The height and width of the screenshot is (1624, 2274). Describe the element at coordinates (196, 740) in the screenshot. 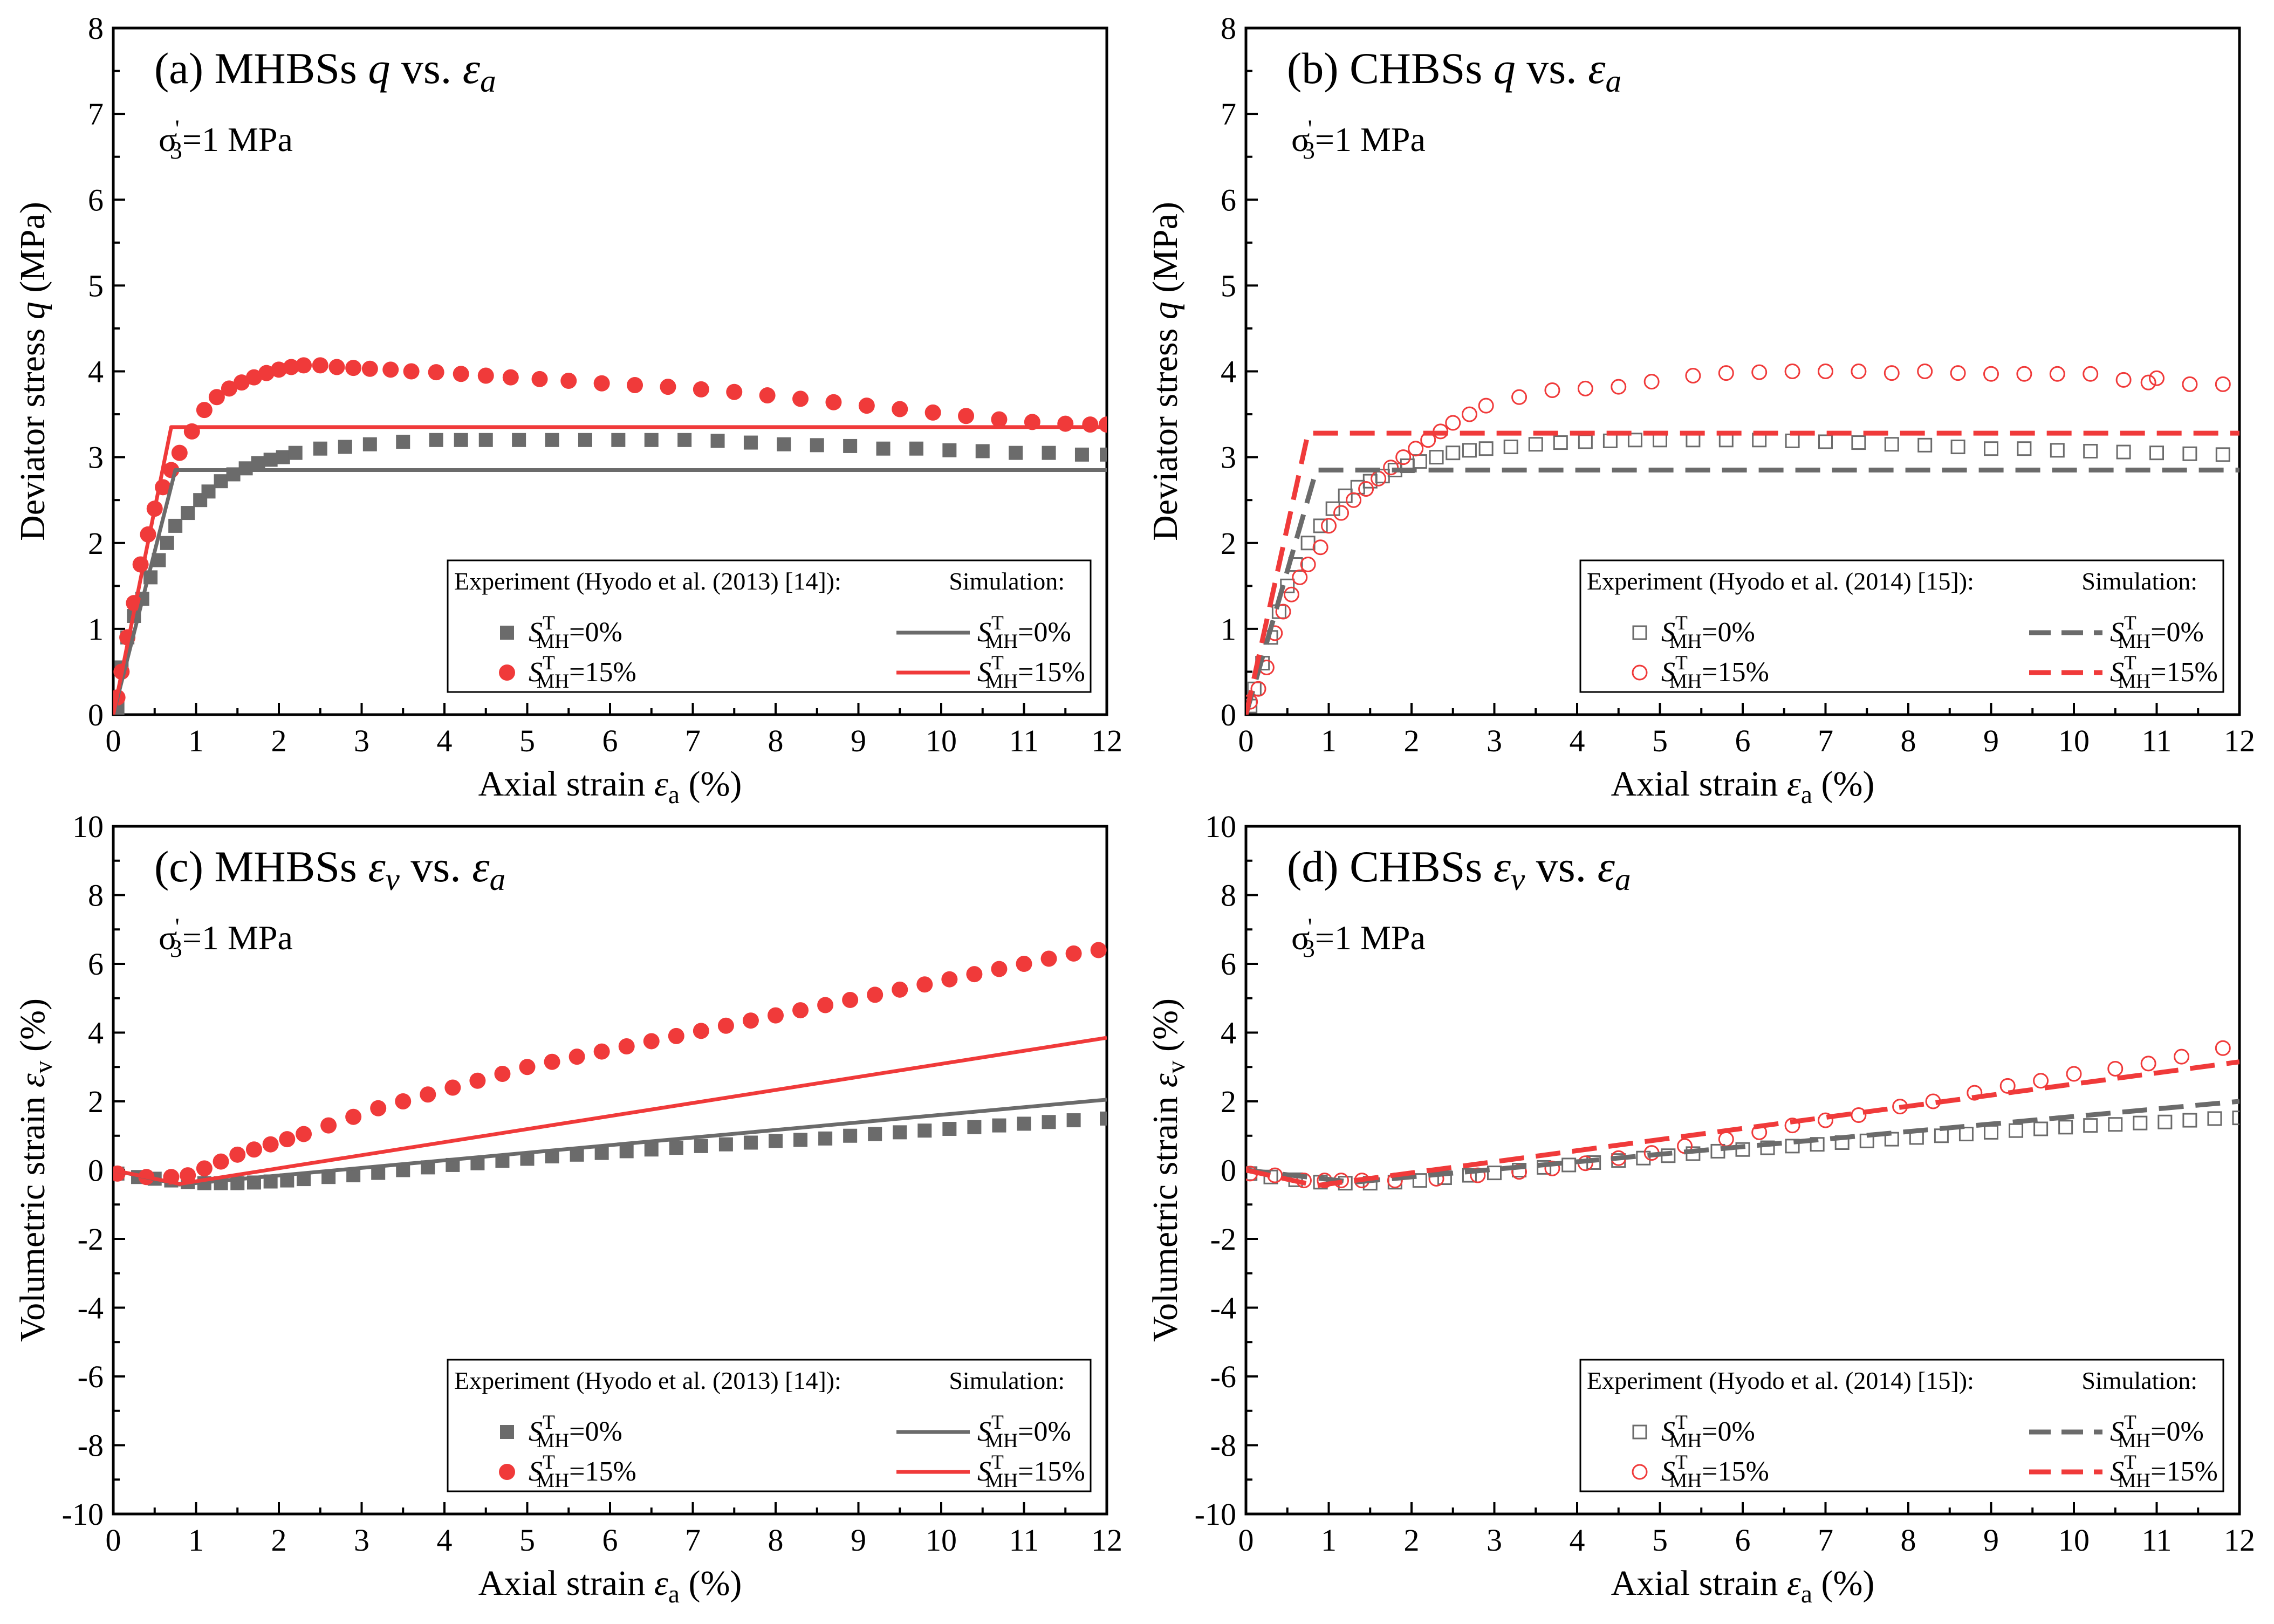

I see `x-tick-label: 1` at that location.